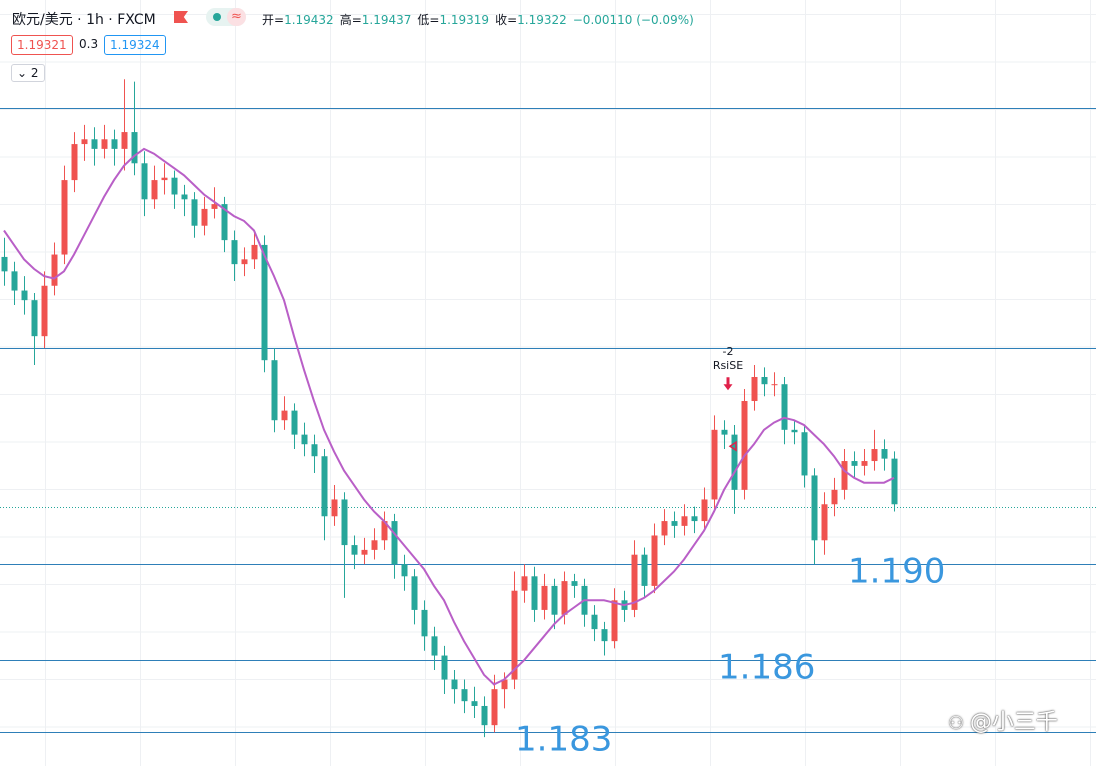 The width and height of the screenshot is (1096, 766). What do you see at coordinates (34, 73) in the screenshot?
I see `indicator-count: 2` at bounding box center [34, 73].